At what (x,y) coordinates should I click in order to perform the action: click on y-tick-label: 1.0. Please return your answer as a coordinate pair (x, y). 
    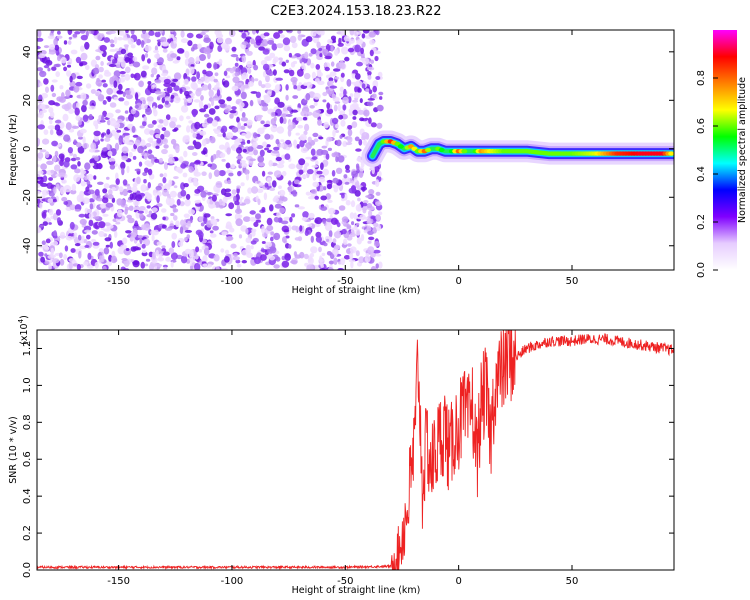
    Looking at the image, I should click on (27, 385).